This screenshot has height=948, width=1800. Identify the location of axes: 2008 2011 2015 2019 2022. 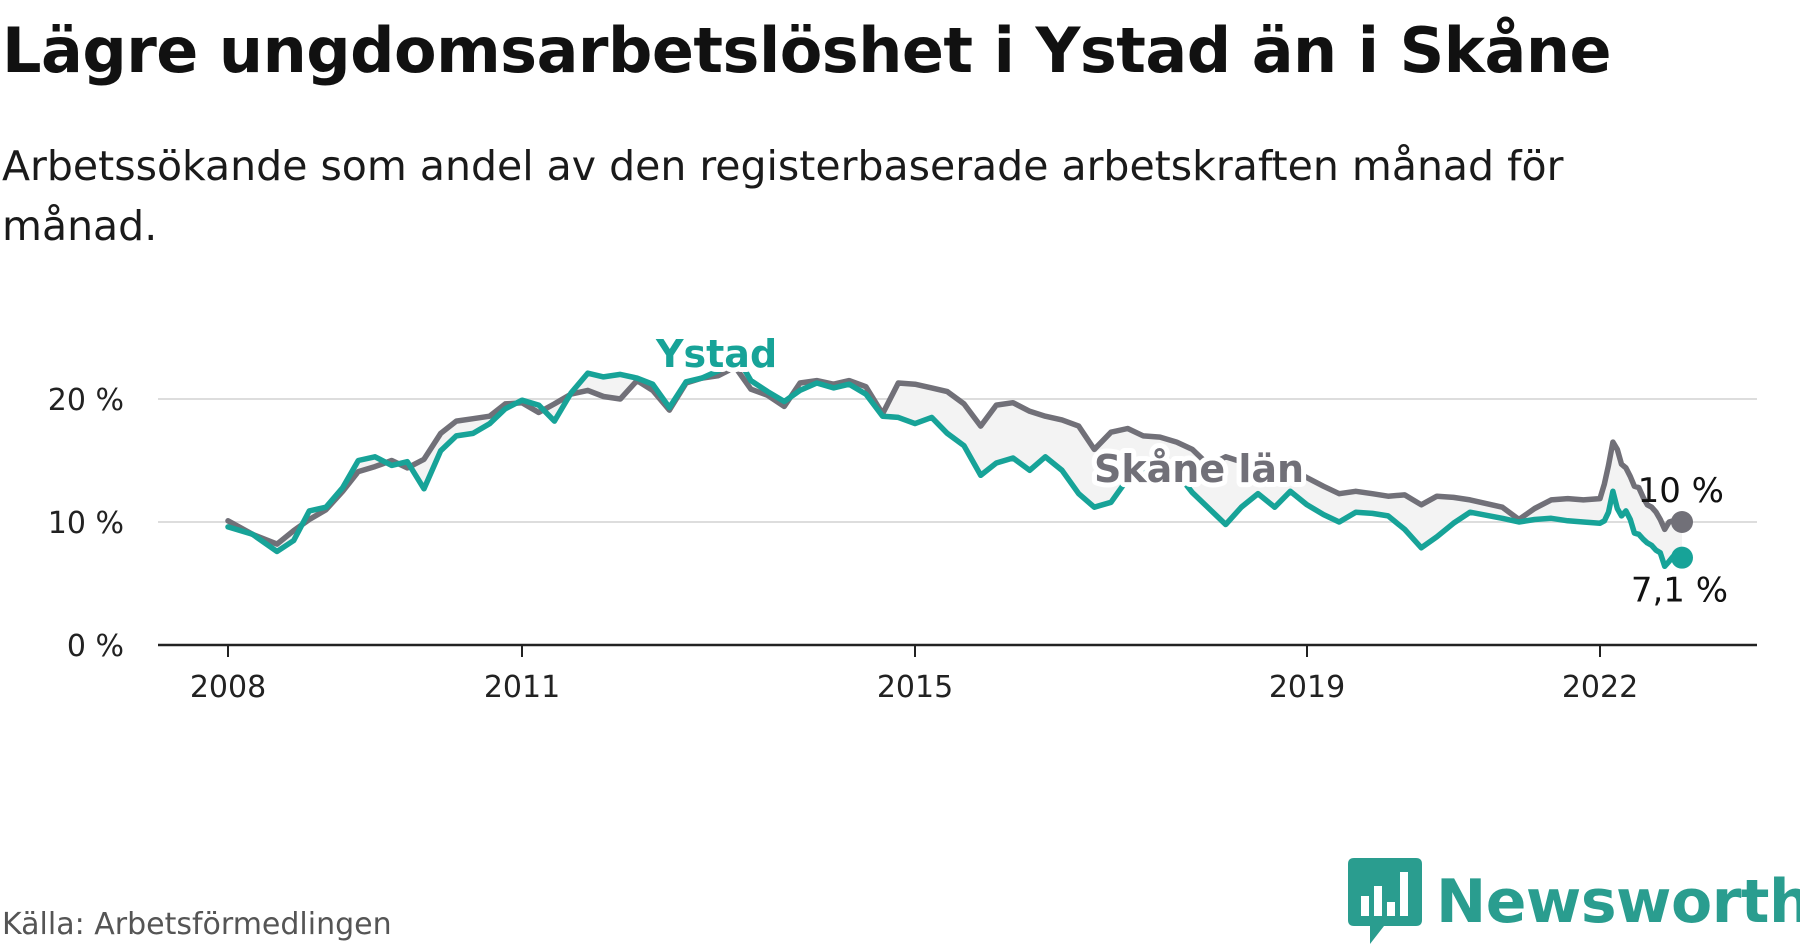
(957, 674).